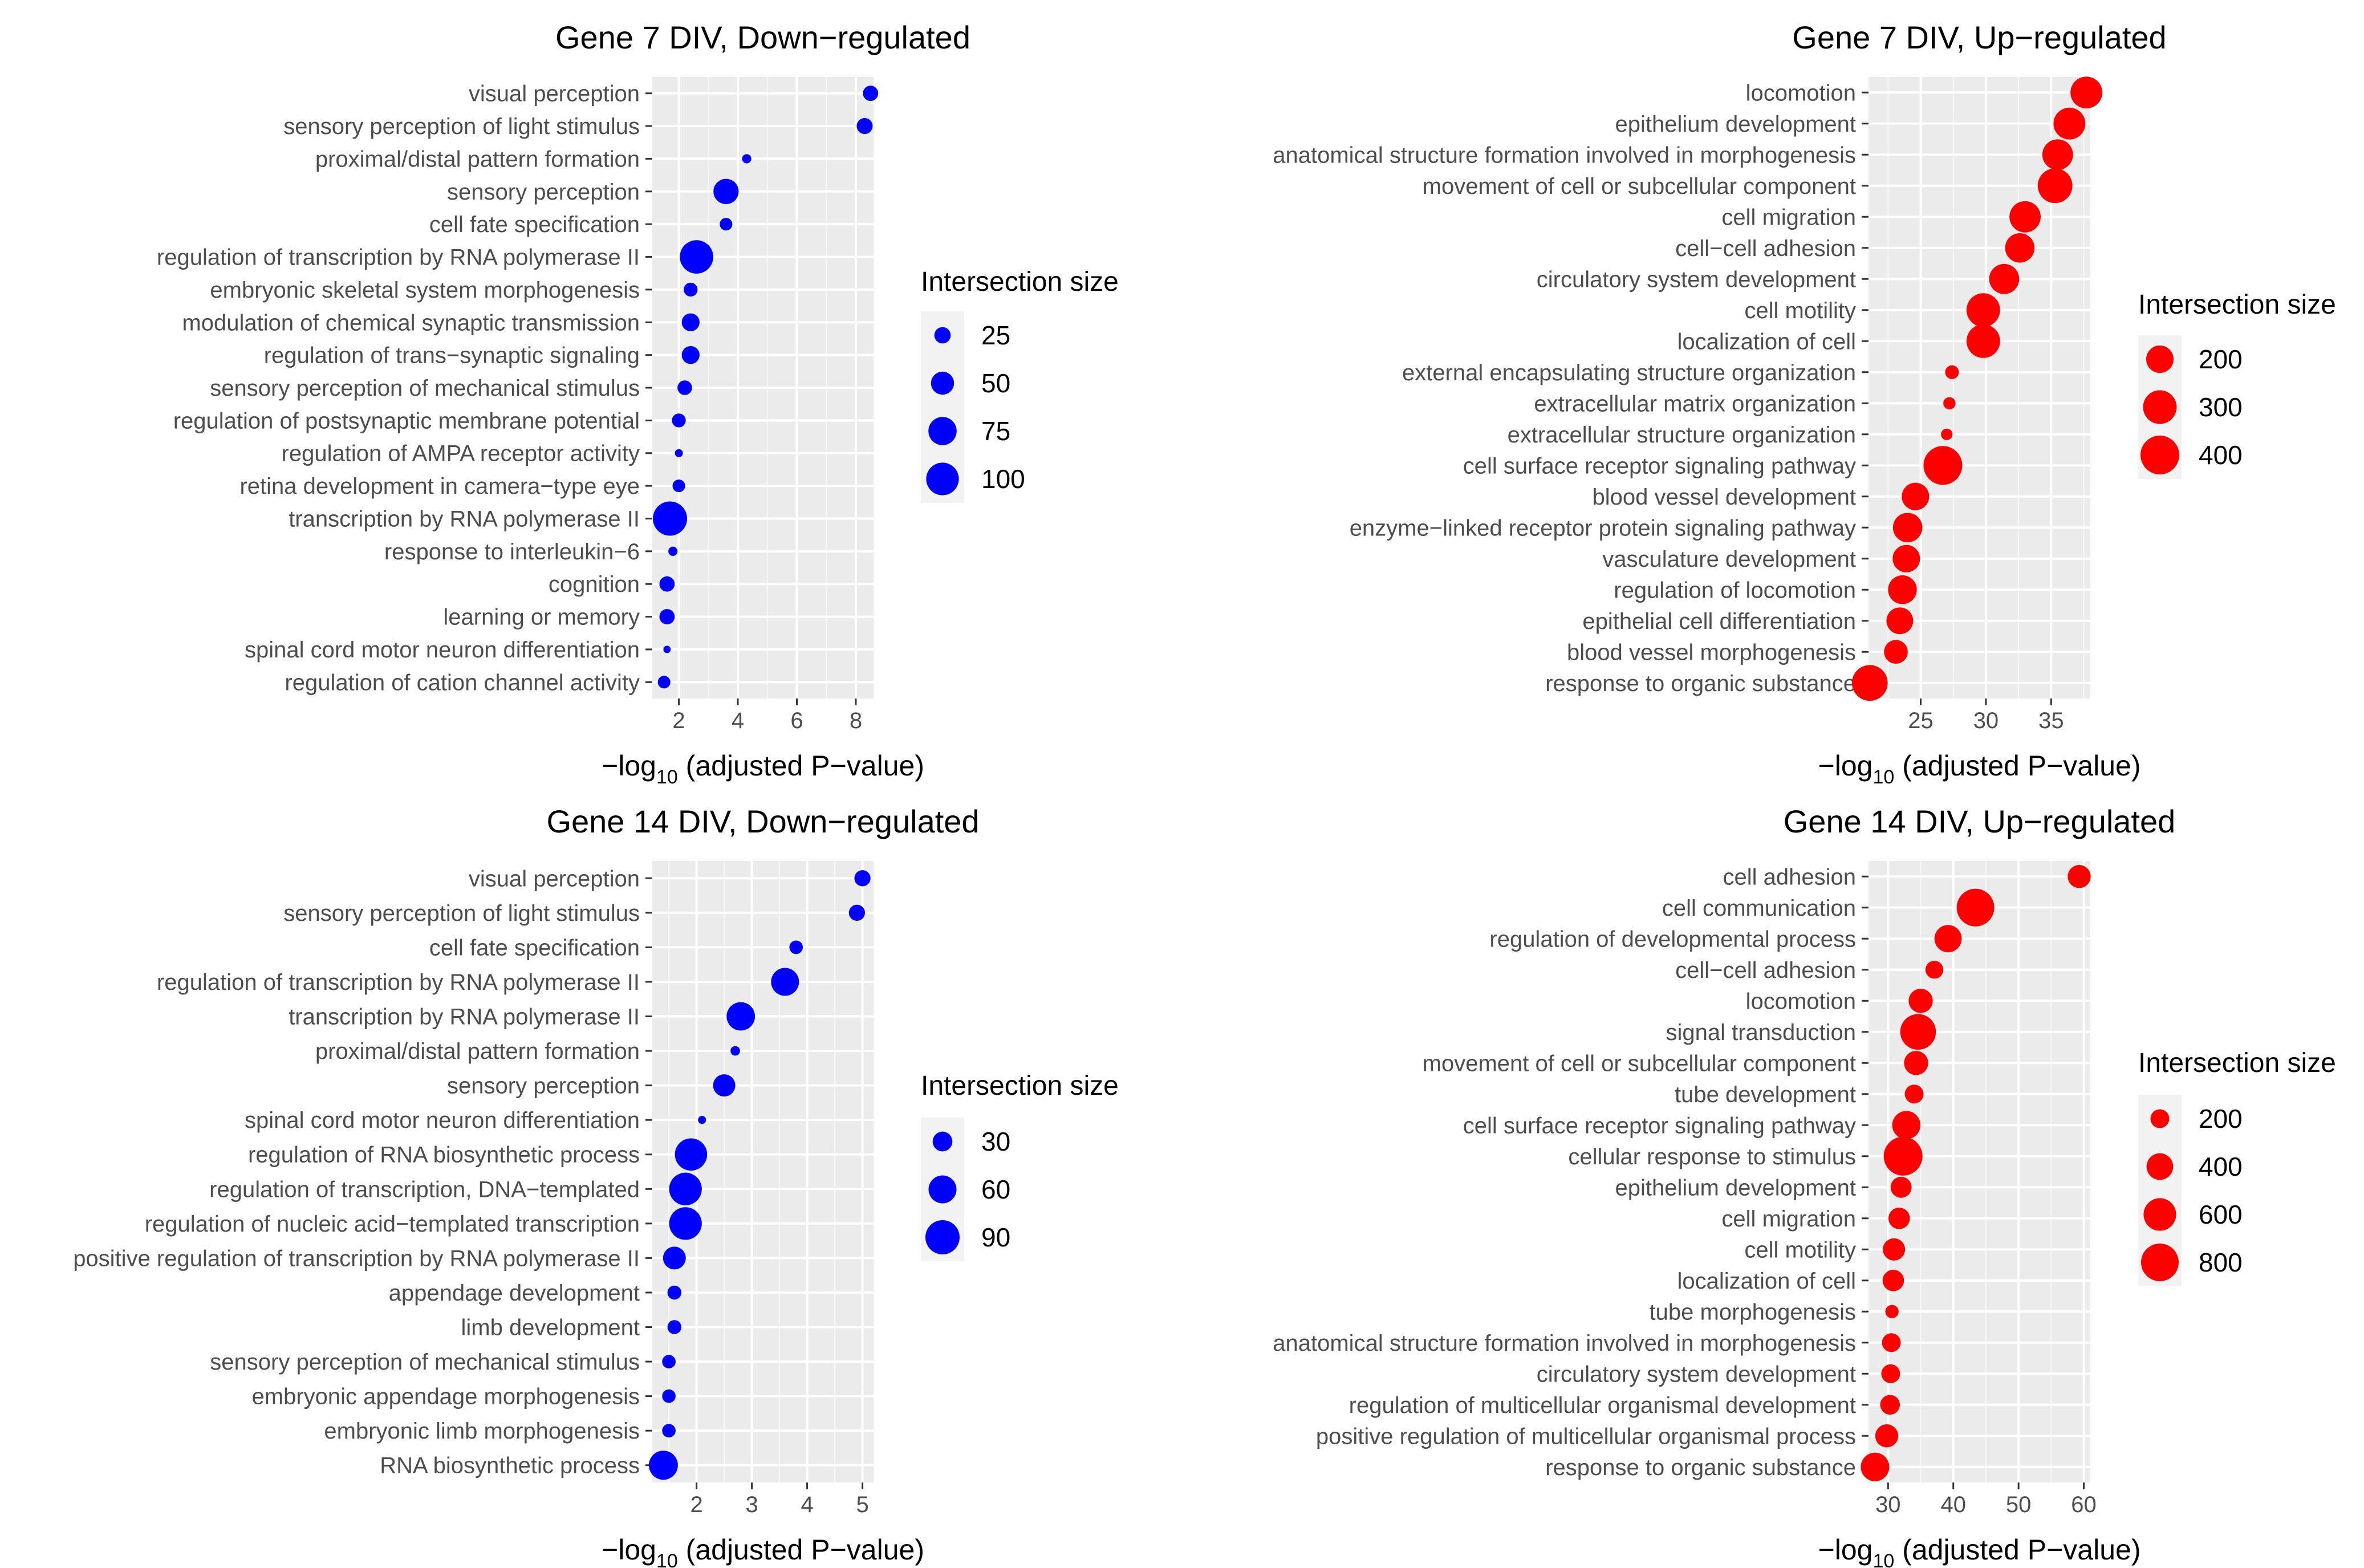  I want to click on chart-title: Gene 14 DIV, Down−regulated, so click(763, 821).